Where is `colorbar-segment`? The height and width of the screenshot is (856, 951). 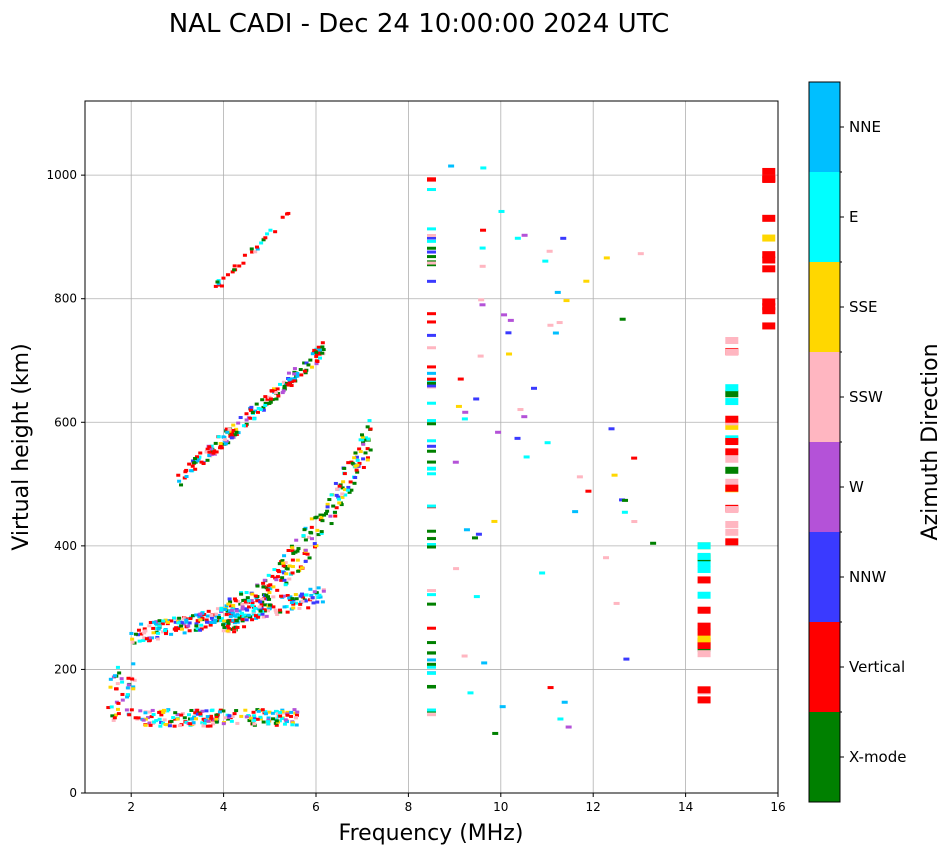 colorbar-segment is located at coordinates (824, 397).